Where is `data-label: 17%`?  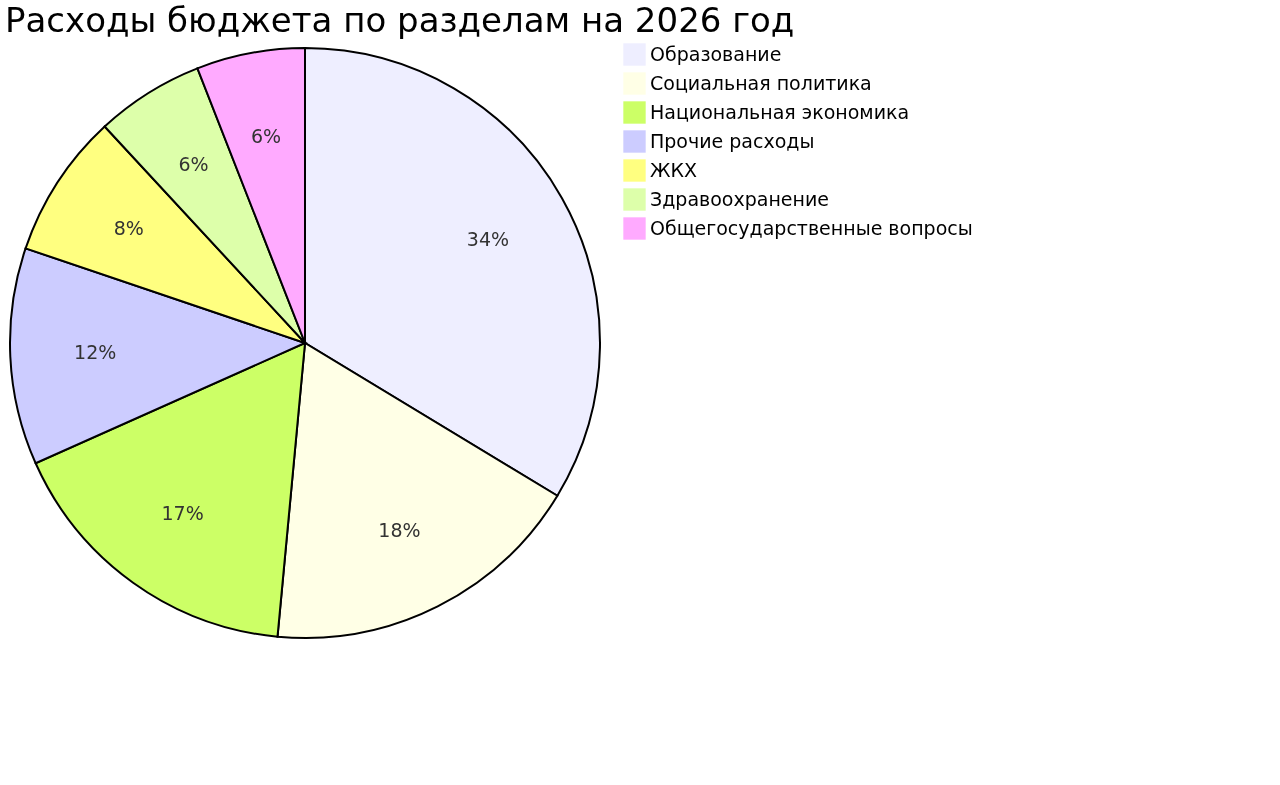
data-label: 17% is located at coordinates (182, 512).